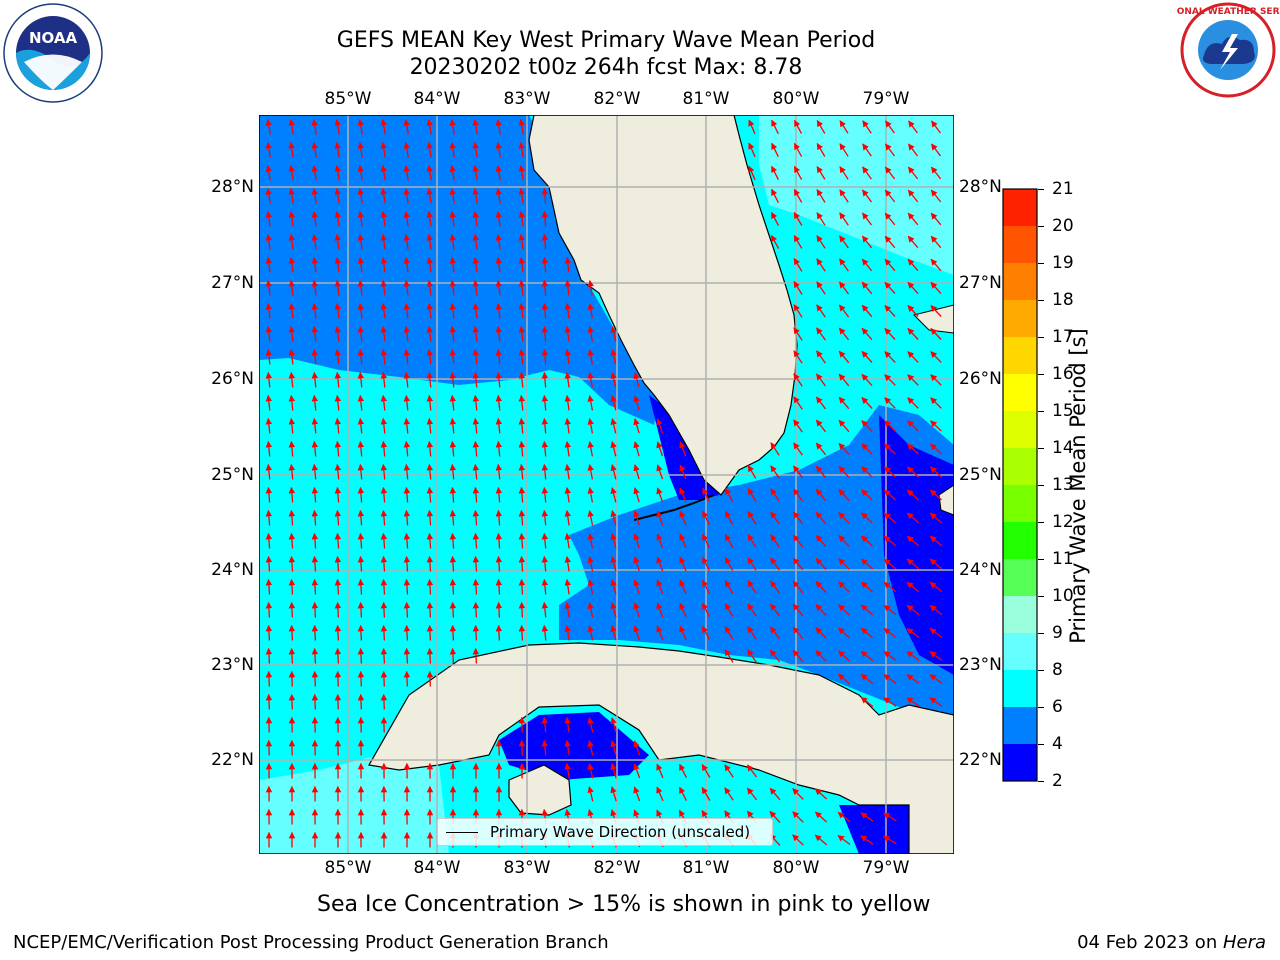 This screenshot has width=1280, height=960. Describe the element at coordinates (756, 565) in the screenshot. I see `field-4-6-straits` at that location.